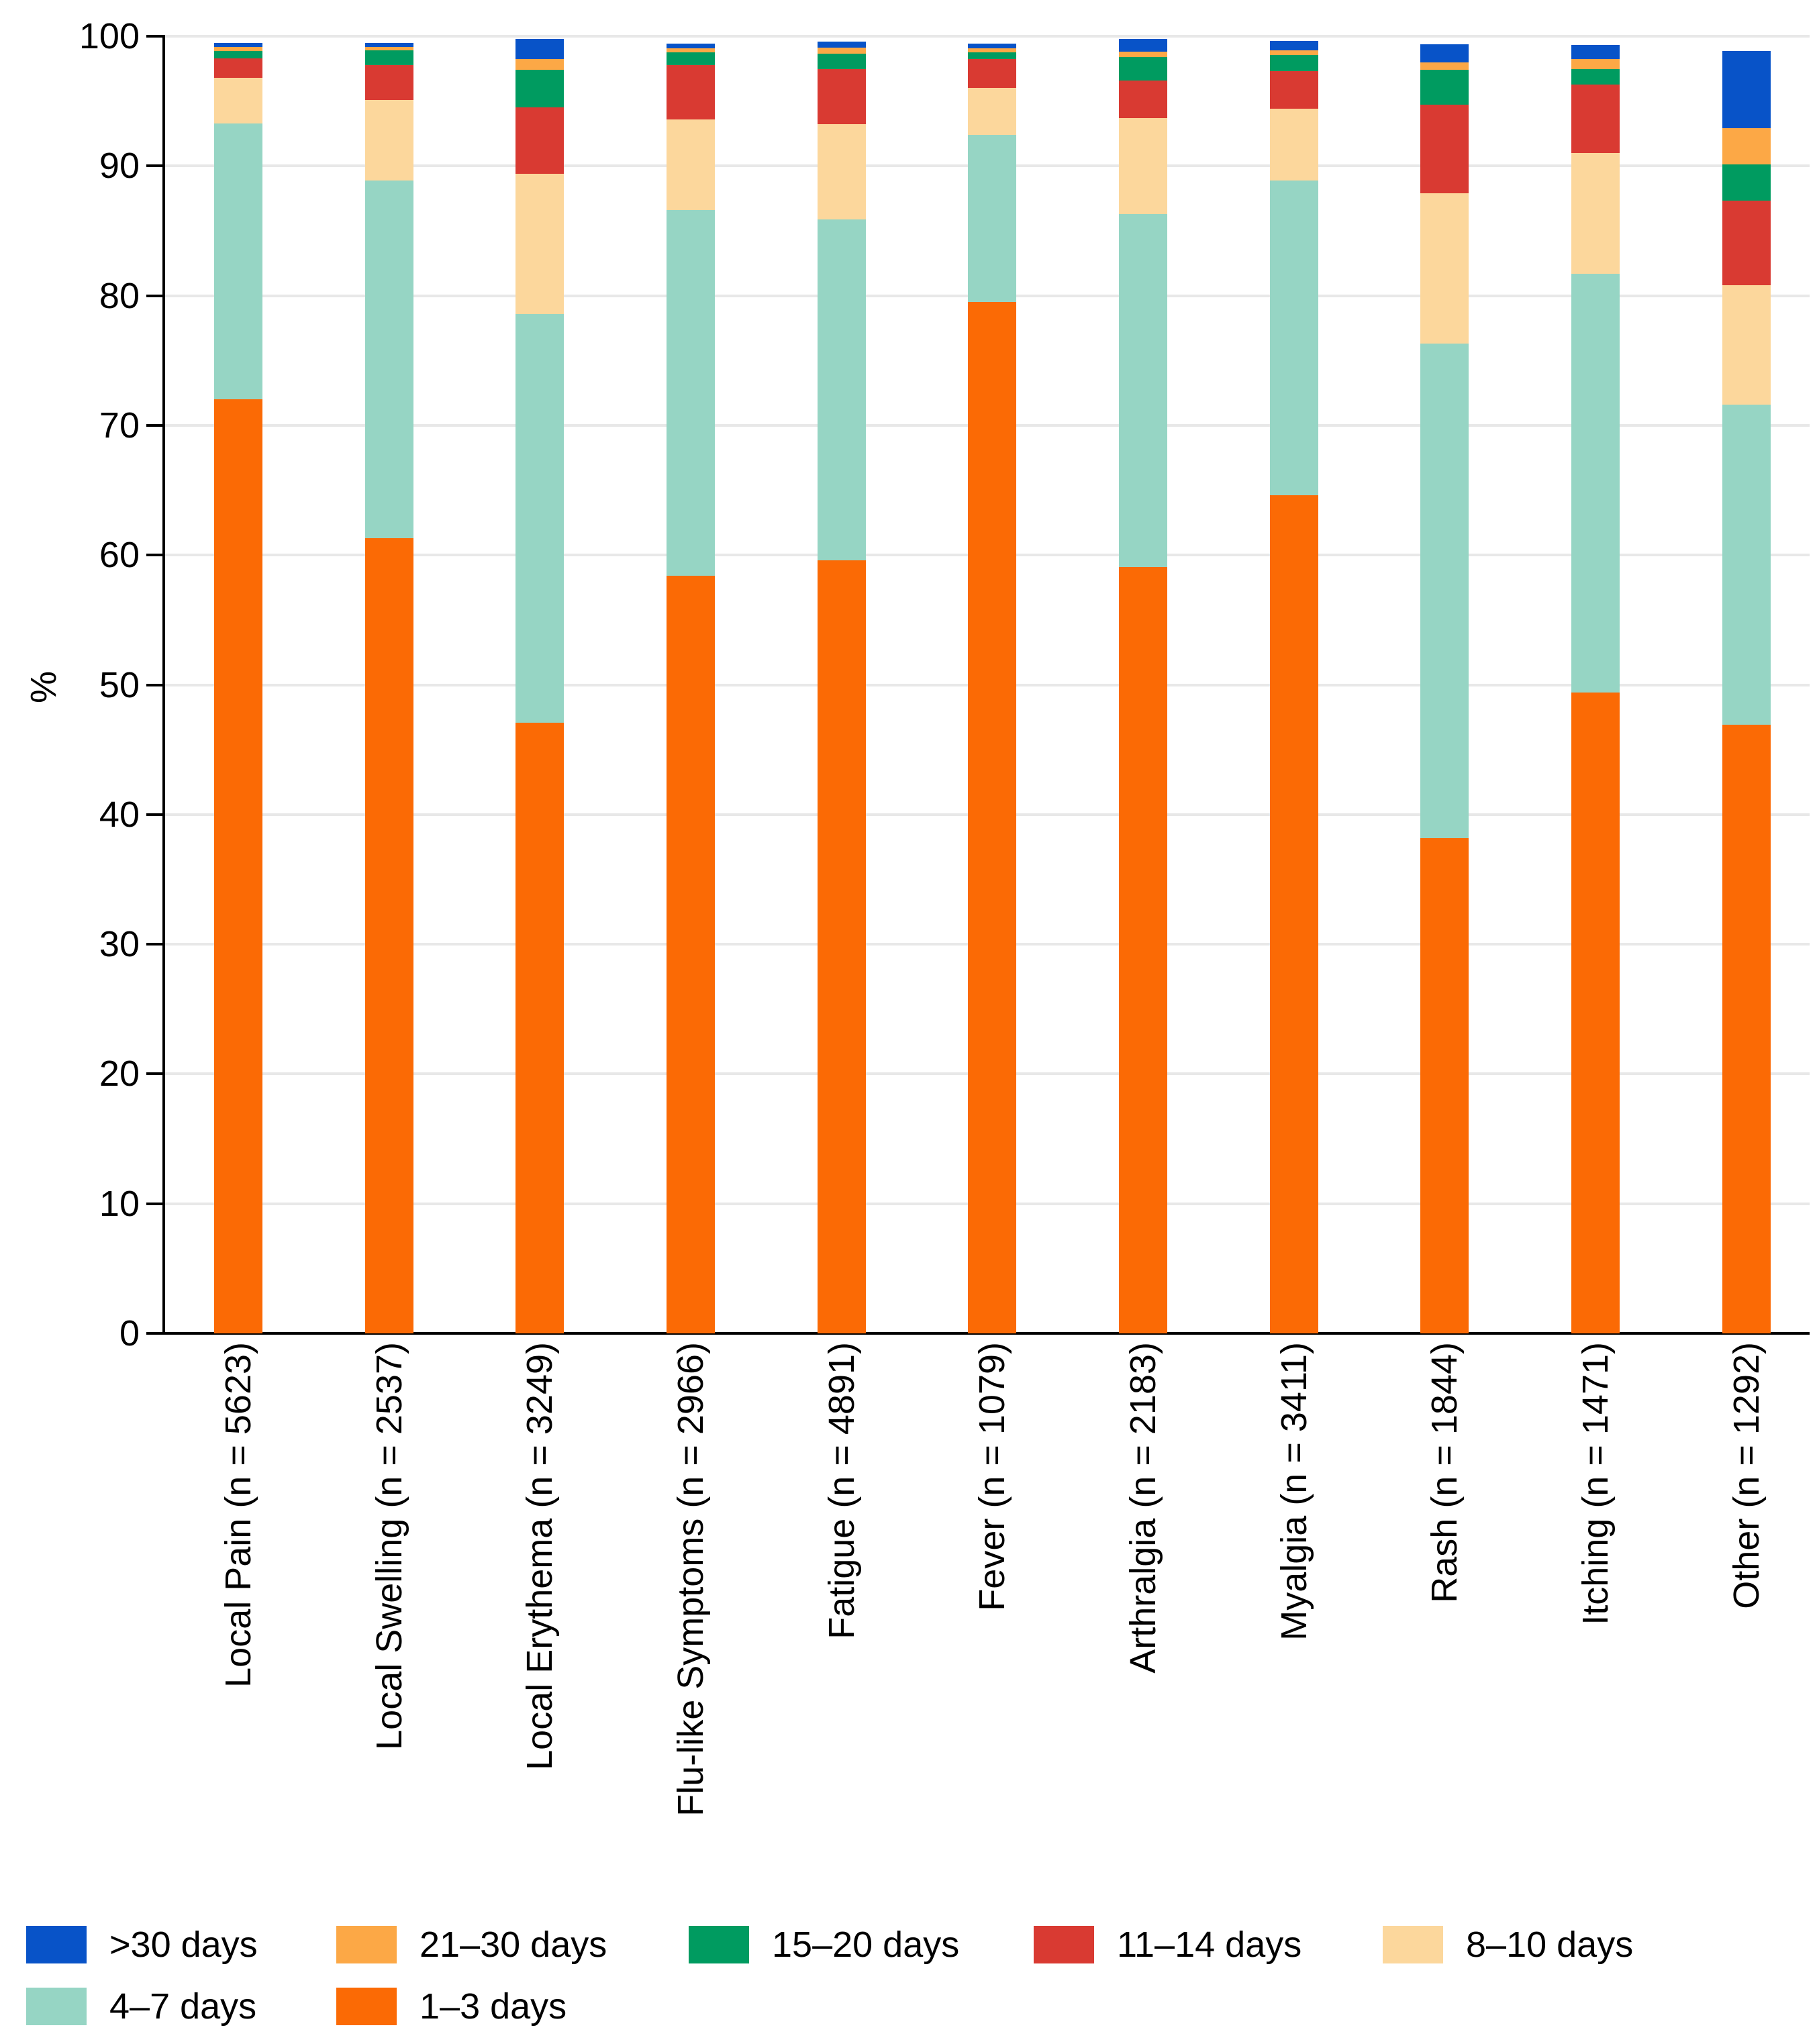 The image size is (1819, 2044). Describe the element at coordinates (43, 688) in the screenshot. I see `y-axis-title: %` at that location.